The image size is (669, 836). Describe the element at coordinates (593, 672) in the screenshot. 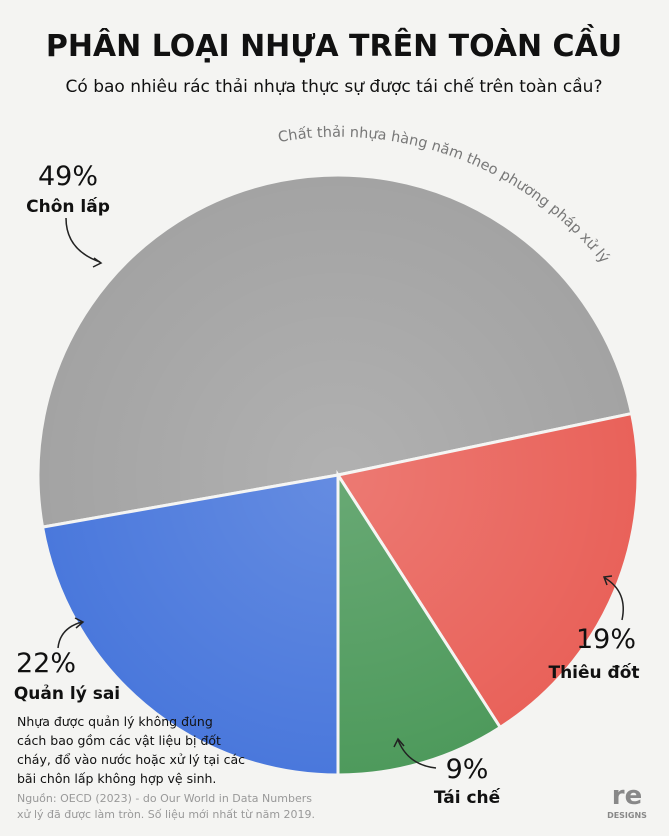

I see `category-label: Thiêu đốt` at that location.